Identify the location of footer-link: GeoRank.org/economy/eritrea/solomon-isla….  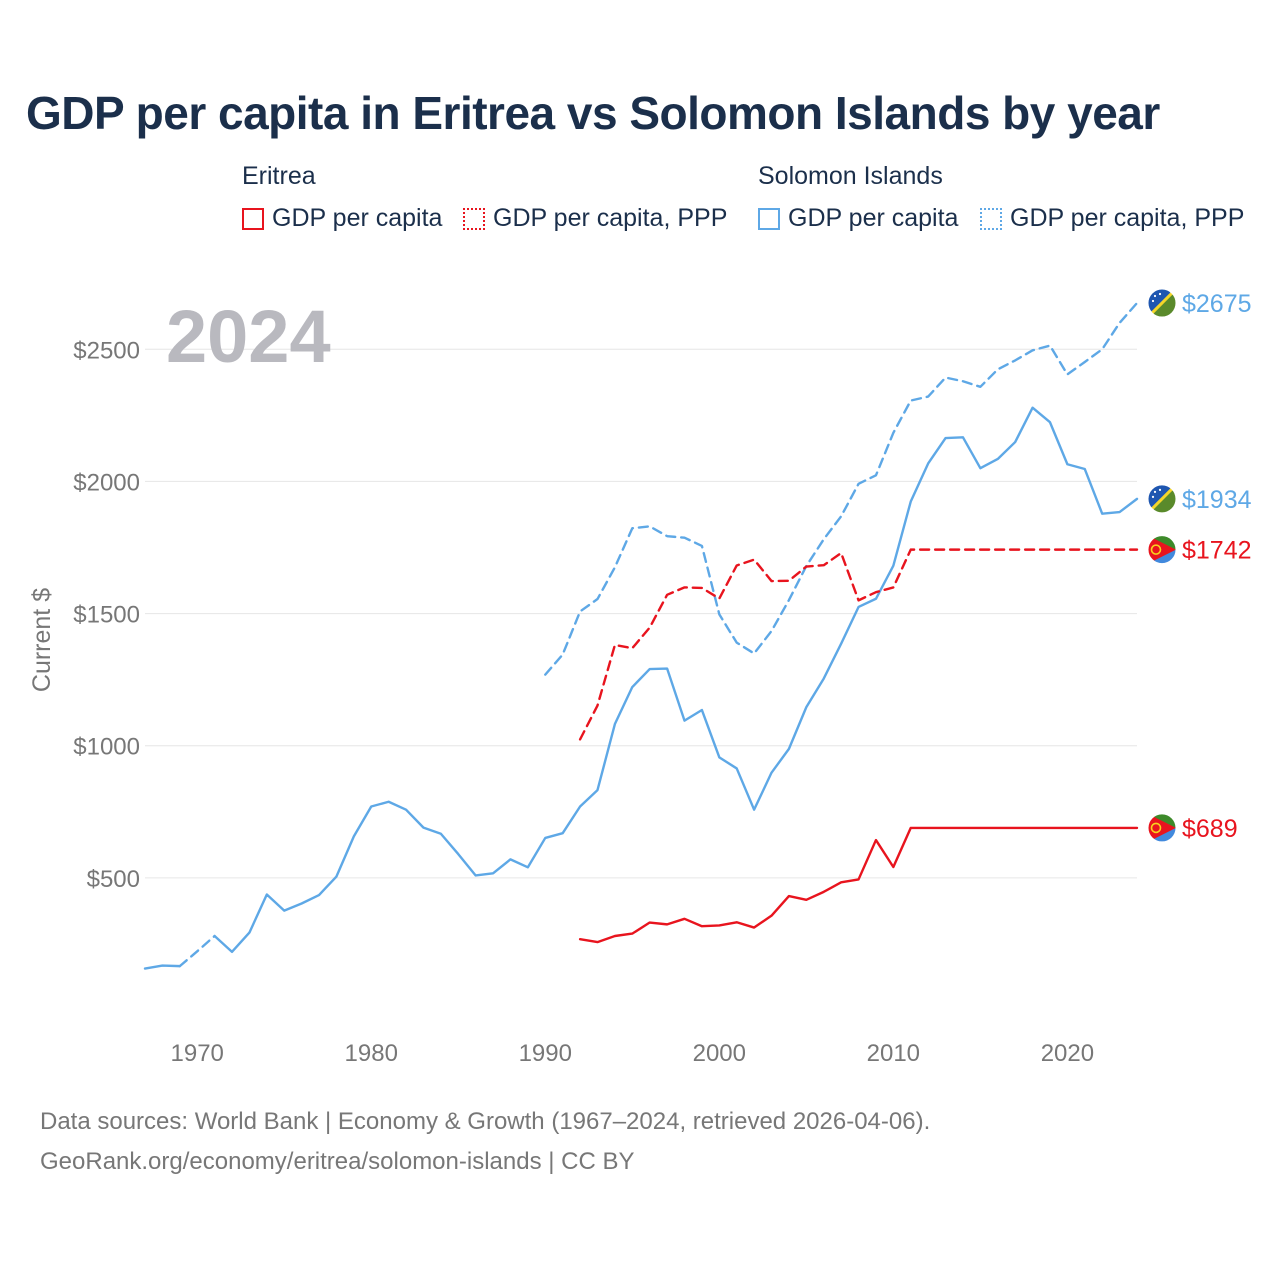
(337, 1161).